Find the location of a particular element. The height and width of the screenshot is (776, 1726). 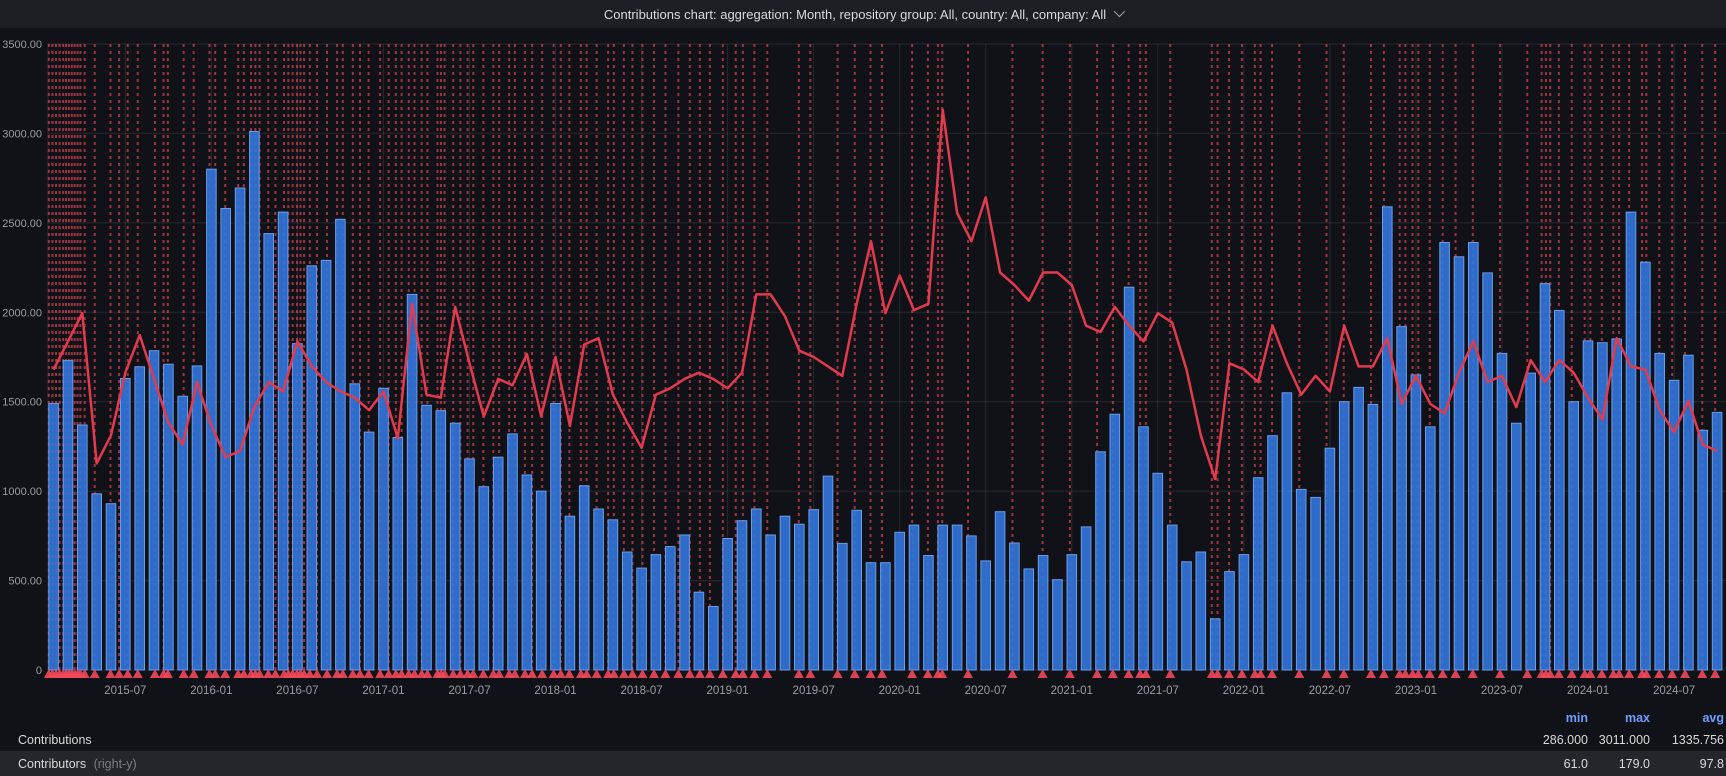

contributions-avg-value: 1335.756 is located at coordinates (1697, 739).